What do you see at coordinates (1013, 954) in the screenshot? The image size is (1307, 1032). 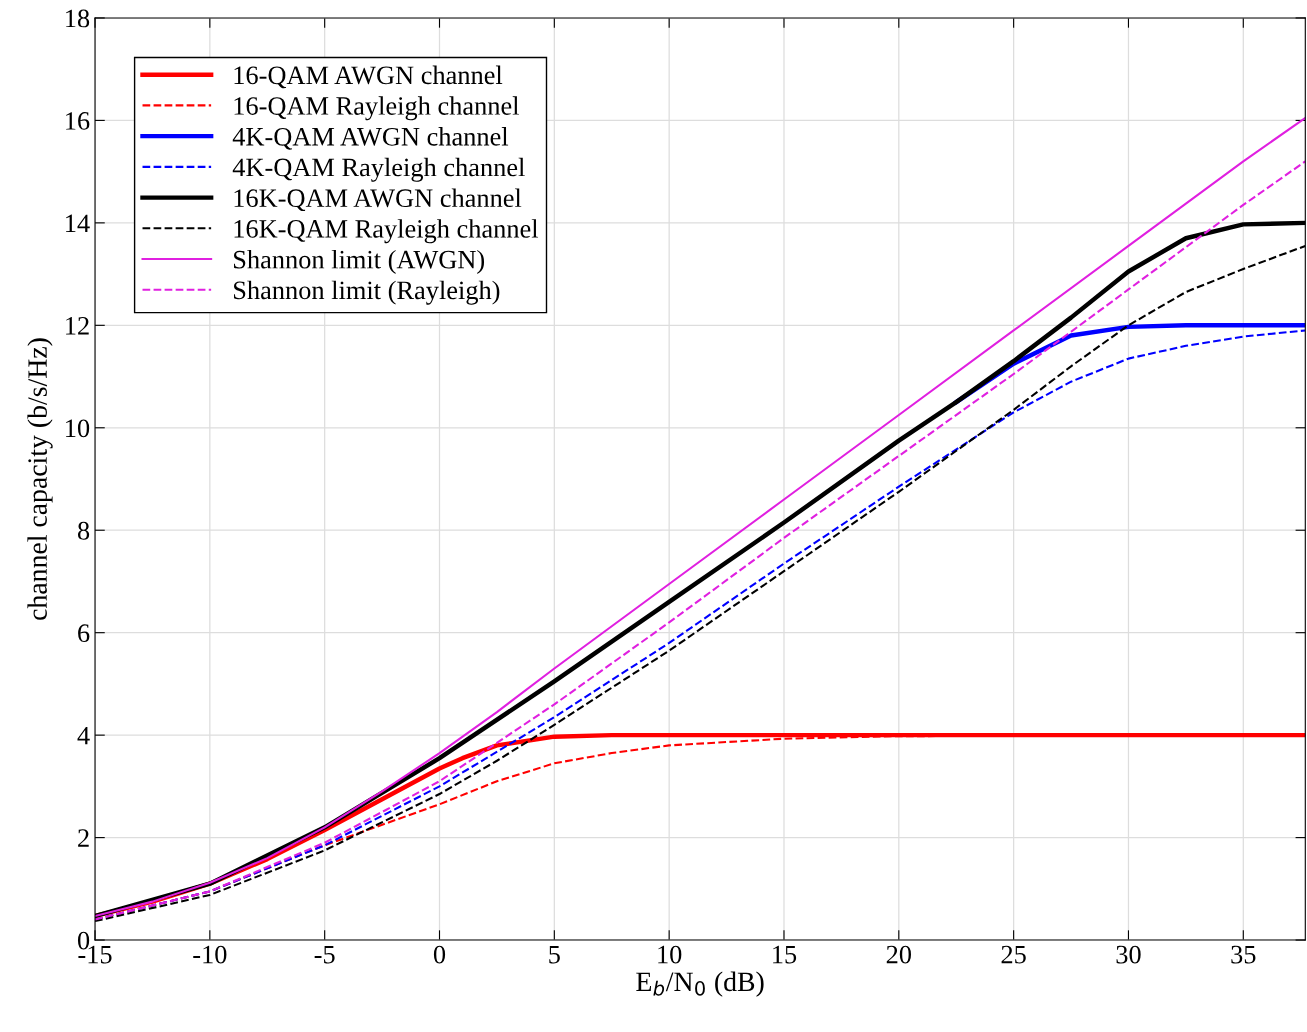 I see `x-tick-label: 25` at bounding box center [1013, 954].